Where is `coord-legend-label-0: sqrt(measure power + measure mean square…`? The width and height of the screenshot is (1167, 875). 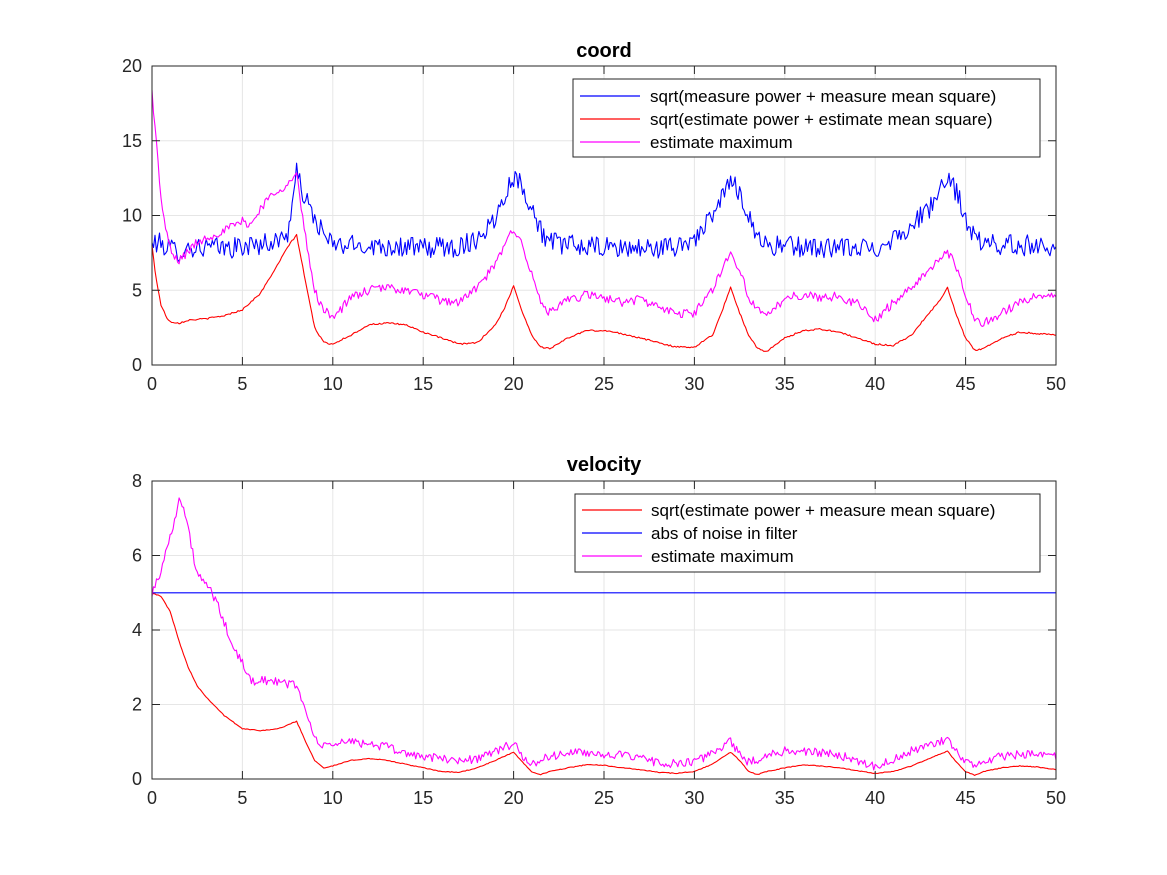
coord-legend-label-0: sqrt(measure power + measure mean square… is located at coordinates (823, 96).